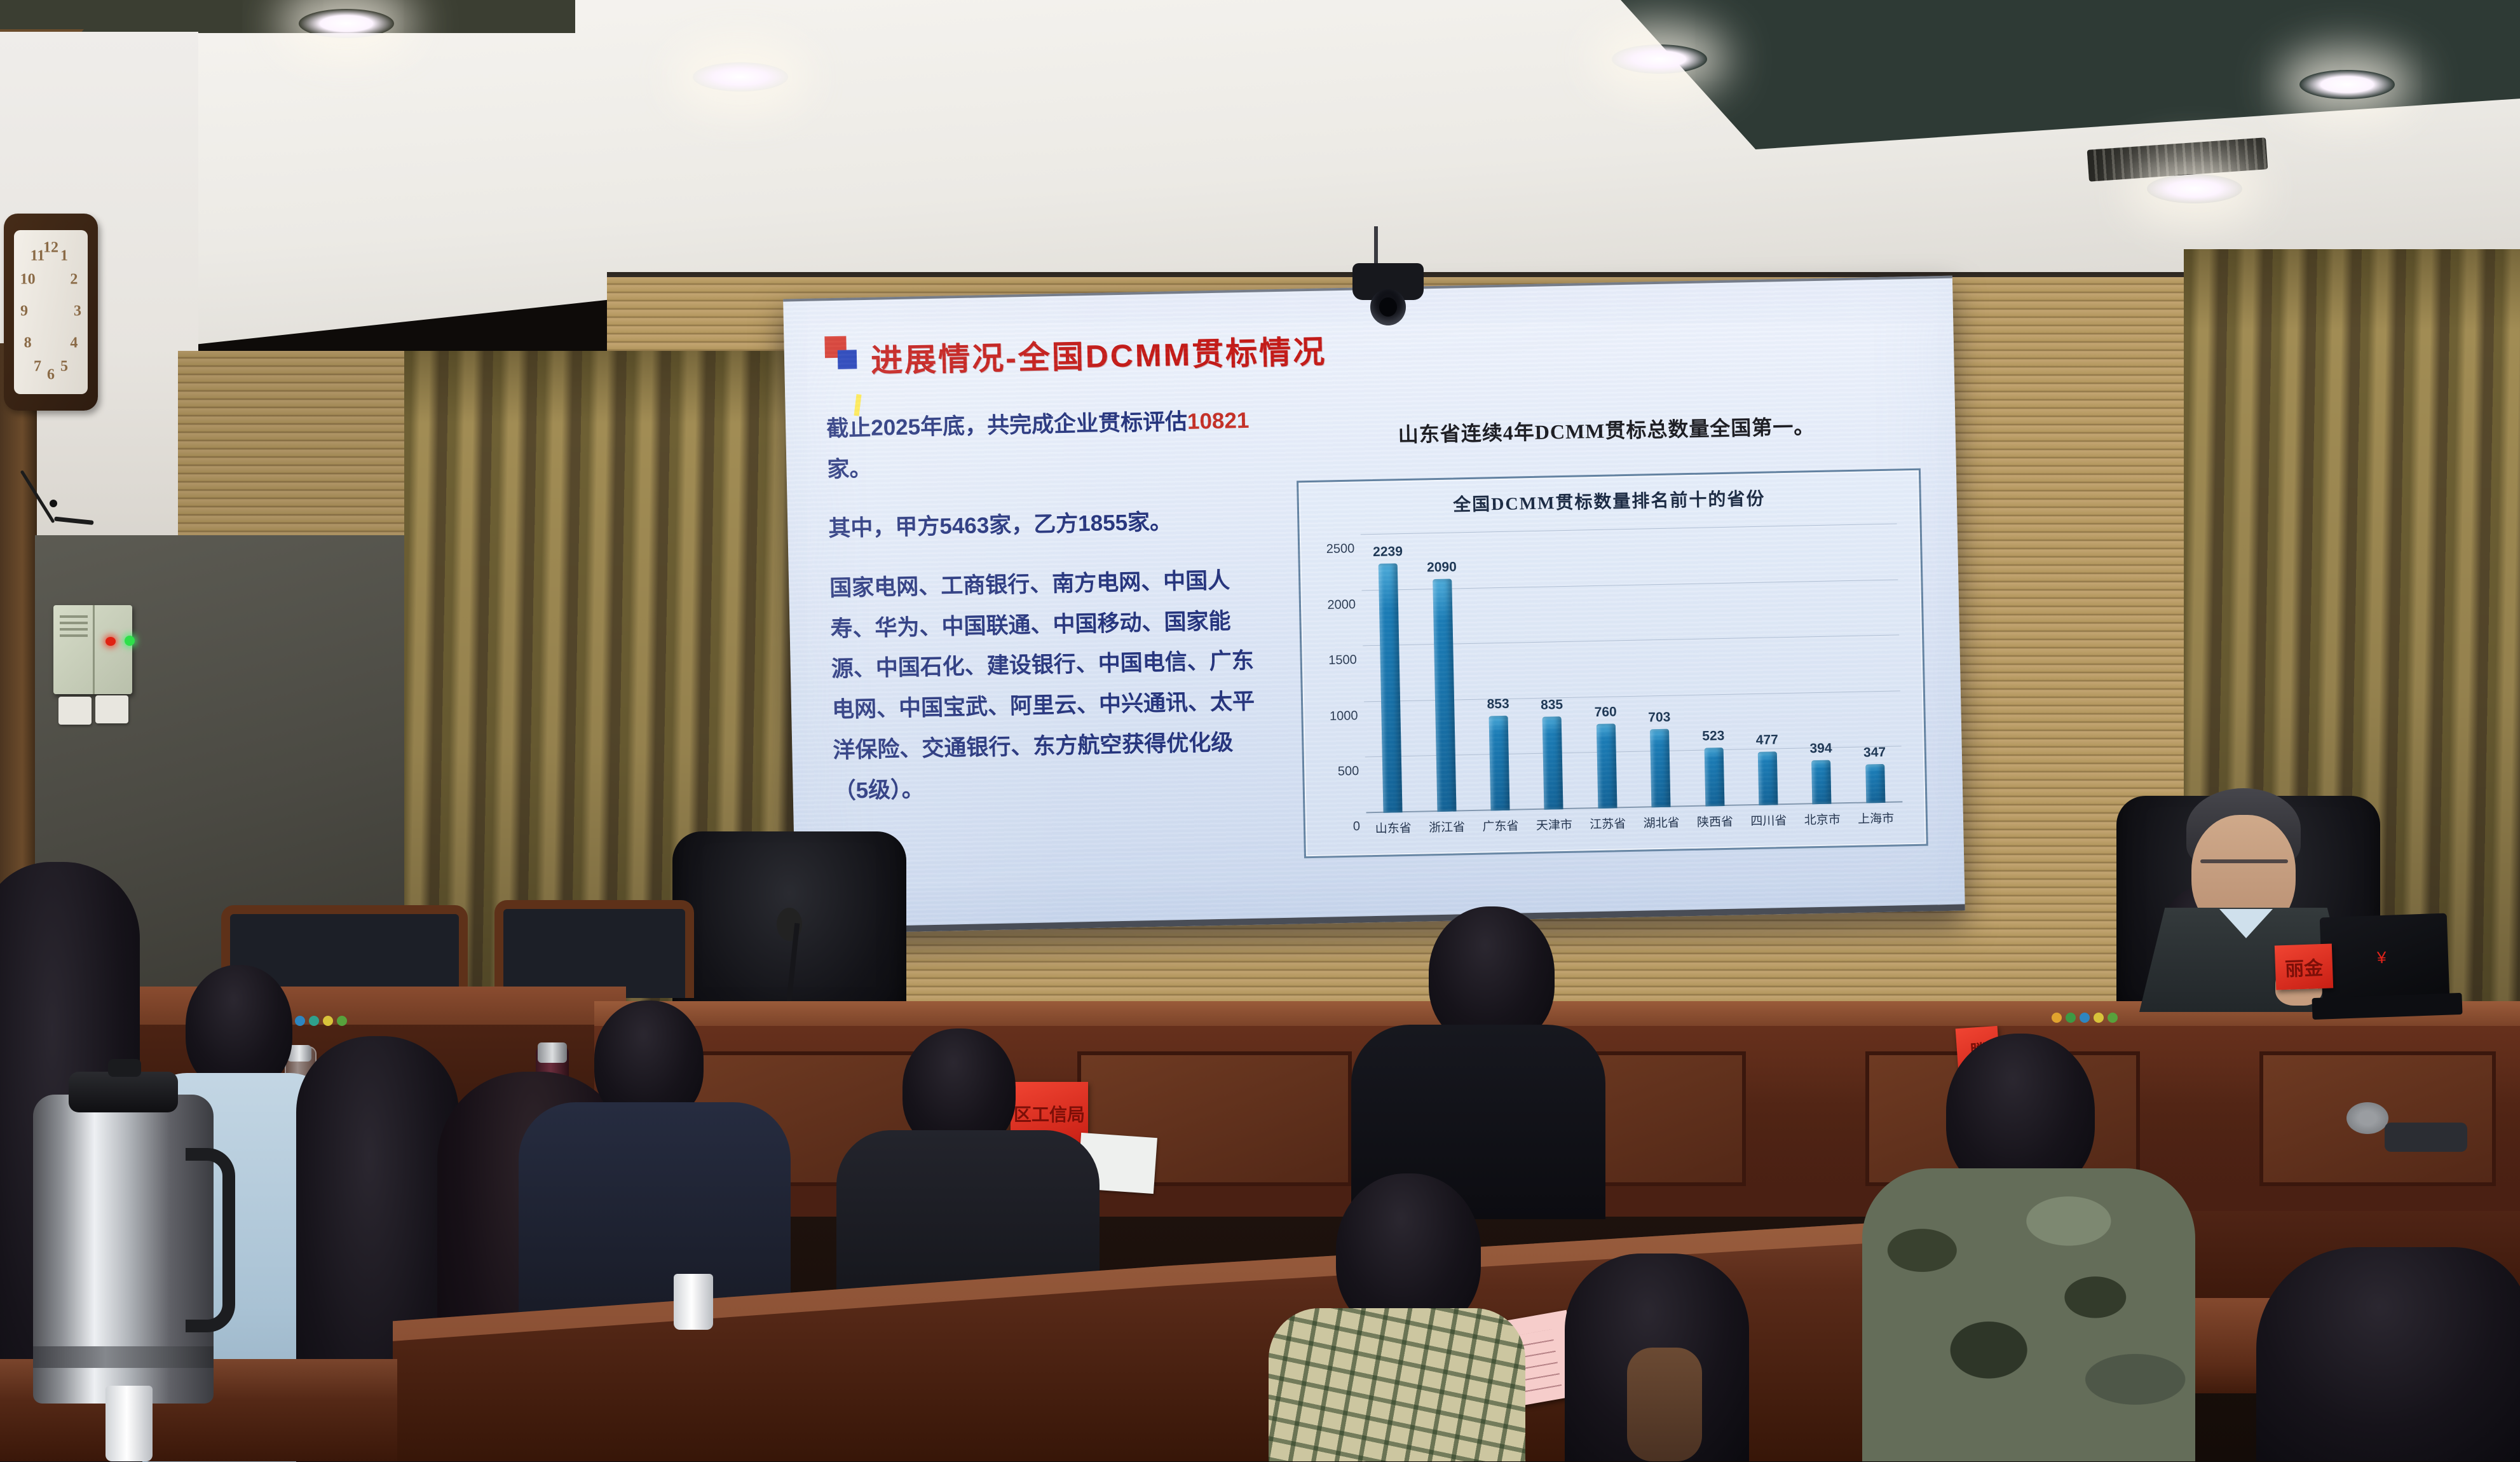 Image resolution: width=2520 pixels, height=1462 pixels. I want to click on x-axis-category-label: 浙江省, so click(1447, 828).